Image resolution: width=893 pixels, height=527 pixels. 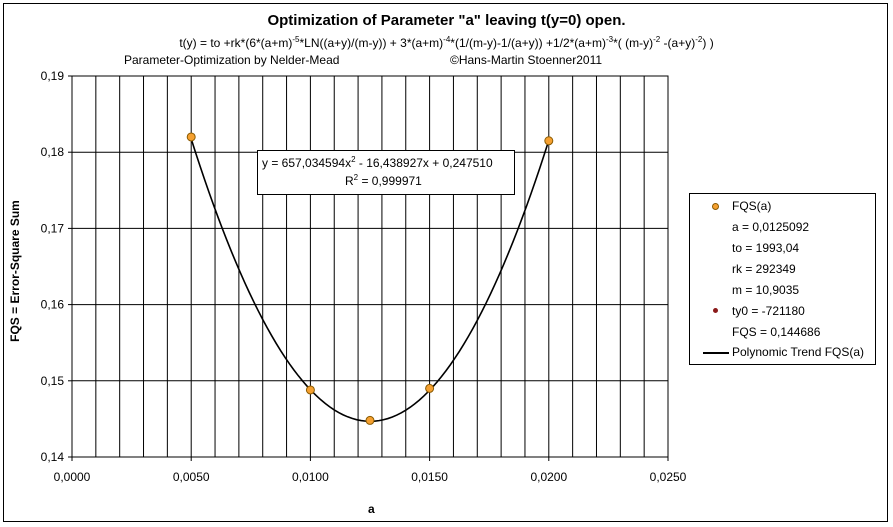 What do you see at coordinates (526, 60) in the screenshot?
I see `subtitle-copyright: ©Hans-Martin Stoenner2011` at bounding box center [526, 60].